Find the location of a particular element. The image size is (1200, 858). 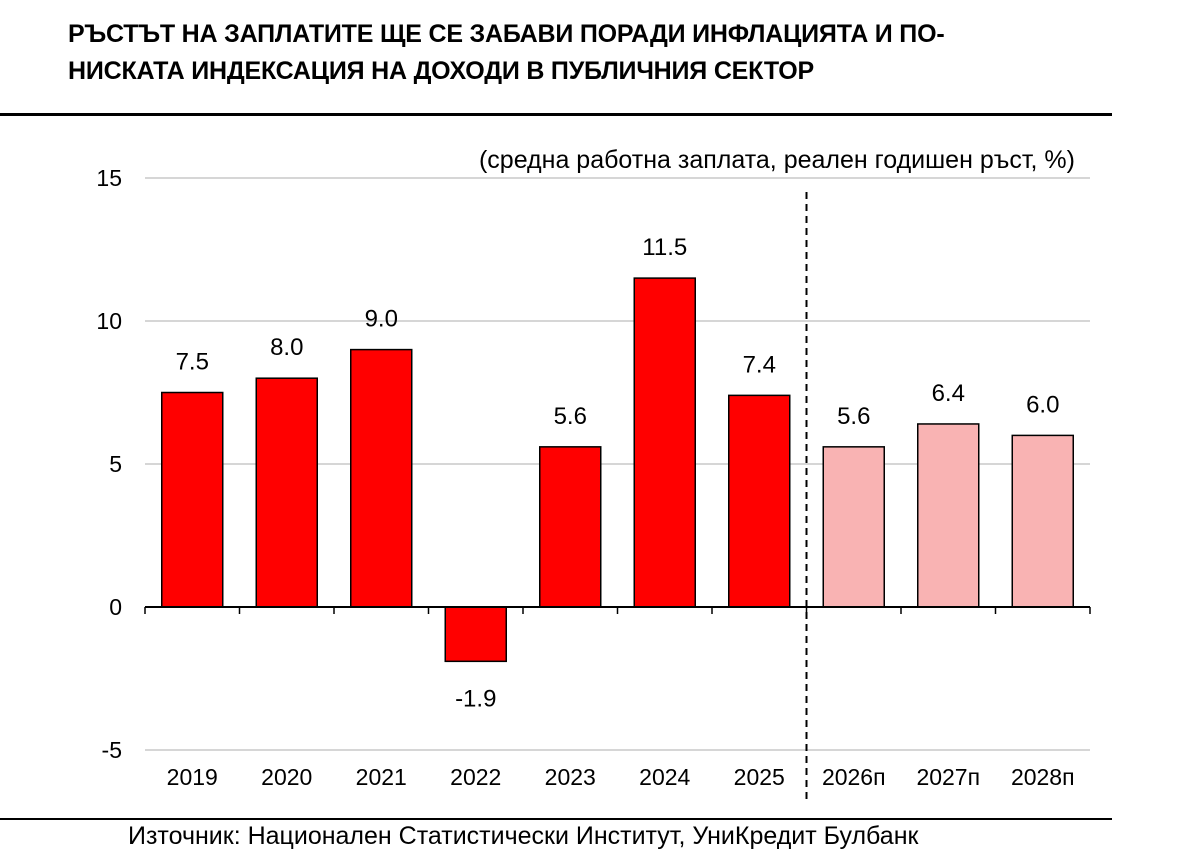

x-tick-label: 2023 is located at coordinates (570, 777).